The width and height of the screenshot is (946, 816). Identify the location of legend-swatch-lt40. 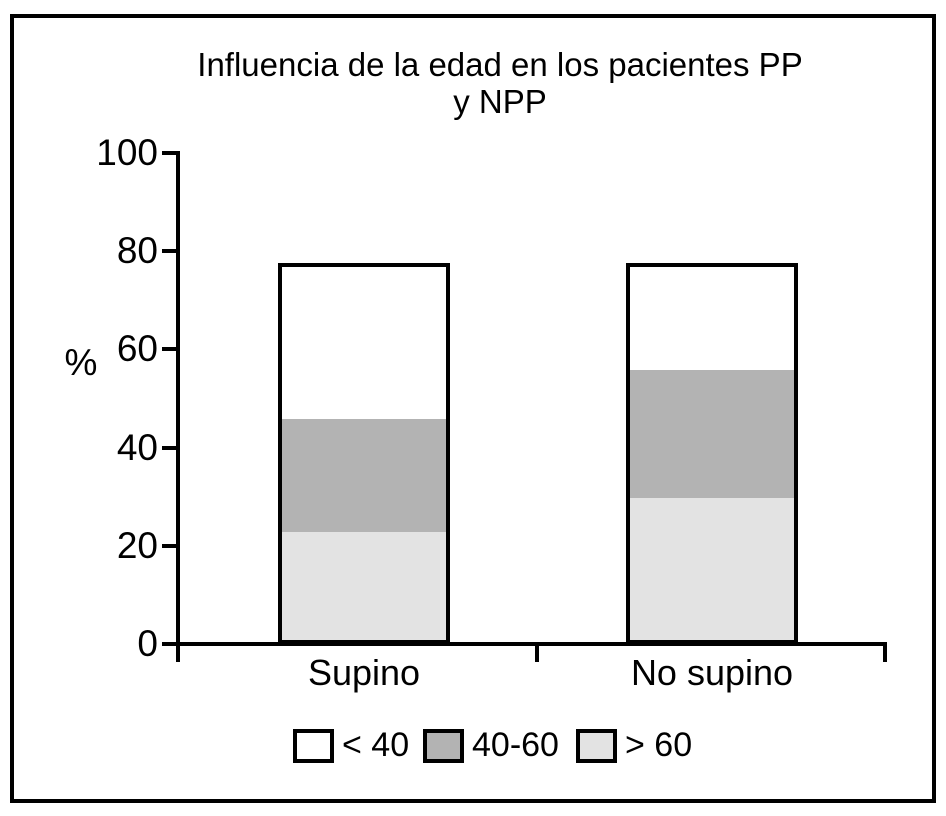
(313, 745).